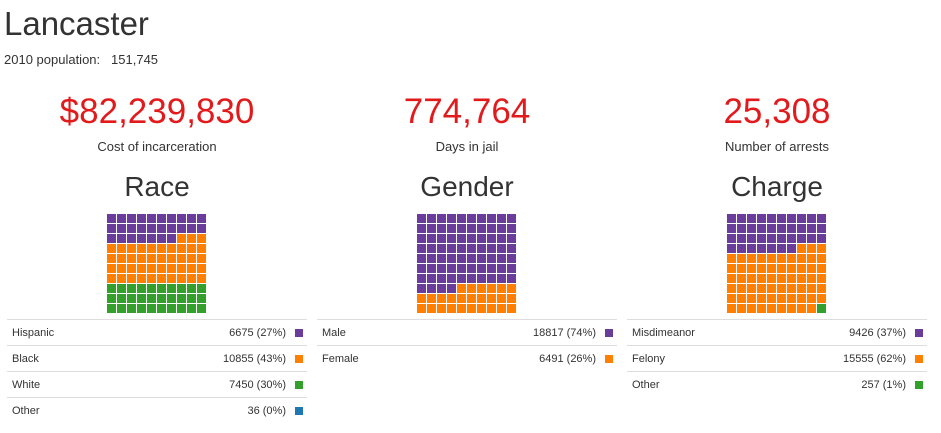  Describe the element at coordinates (157, 264) in the screenshot. I see `race-waffle-chart` at that location.